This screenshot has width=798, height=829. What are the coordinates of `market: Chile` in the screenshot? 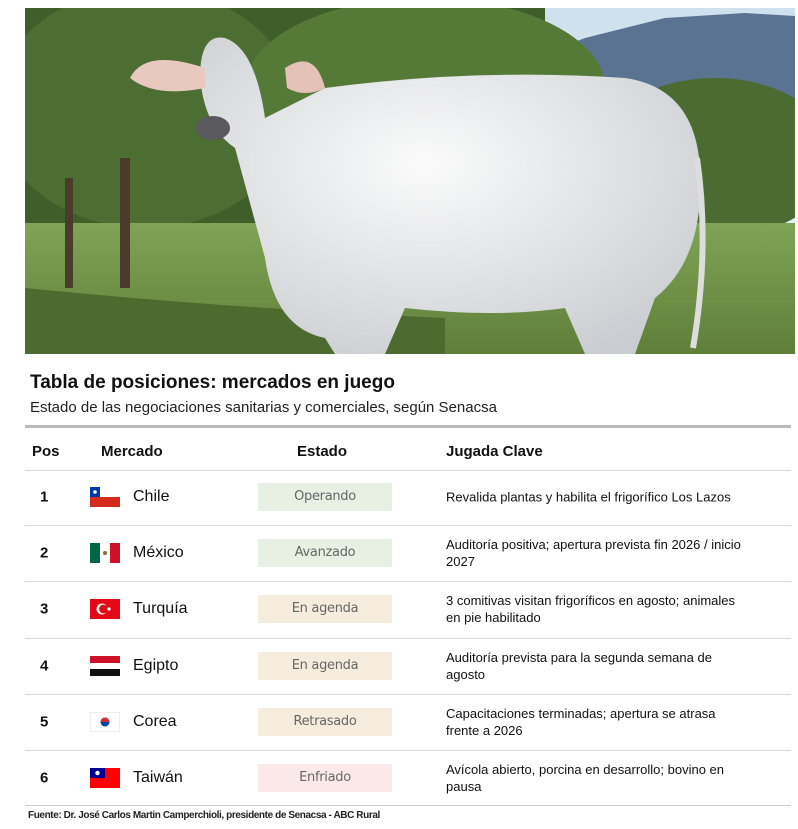 It's located at (151, 496).